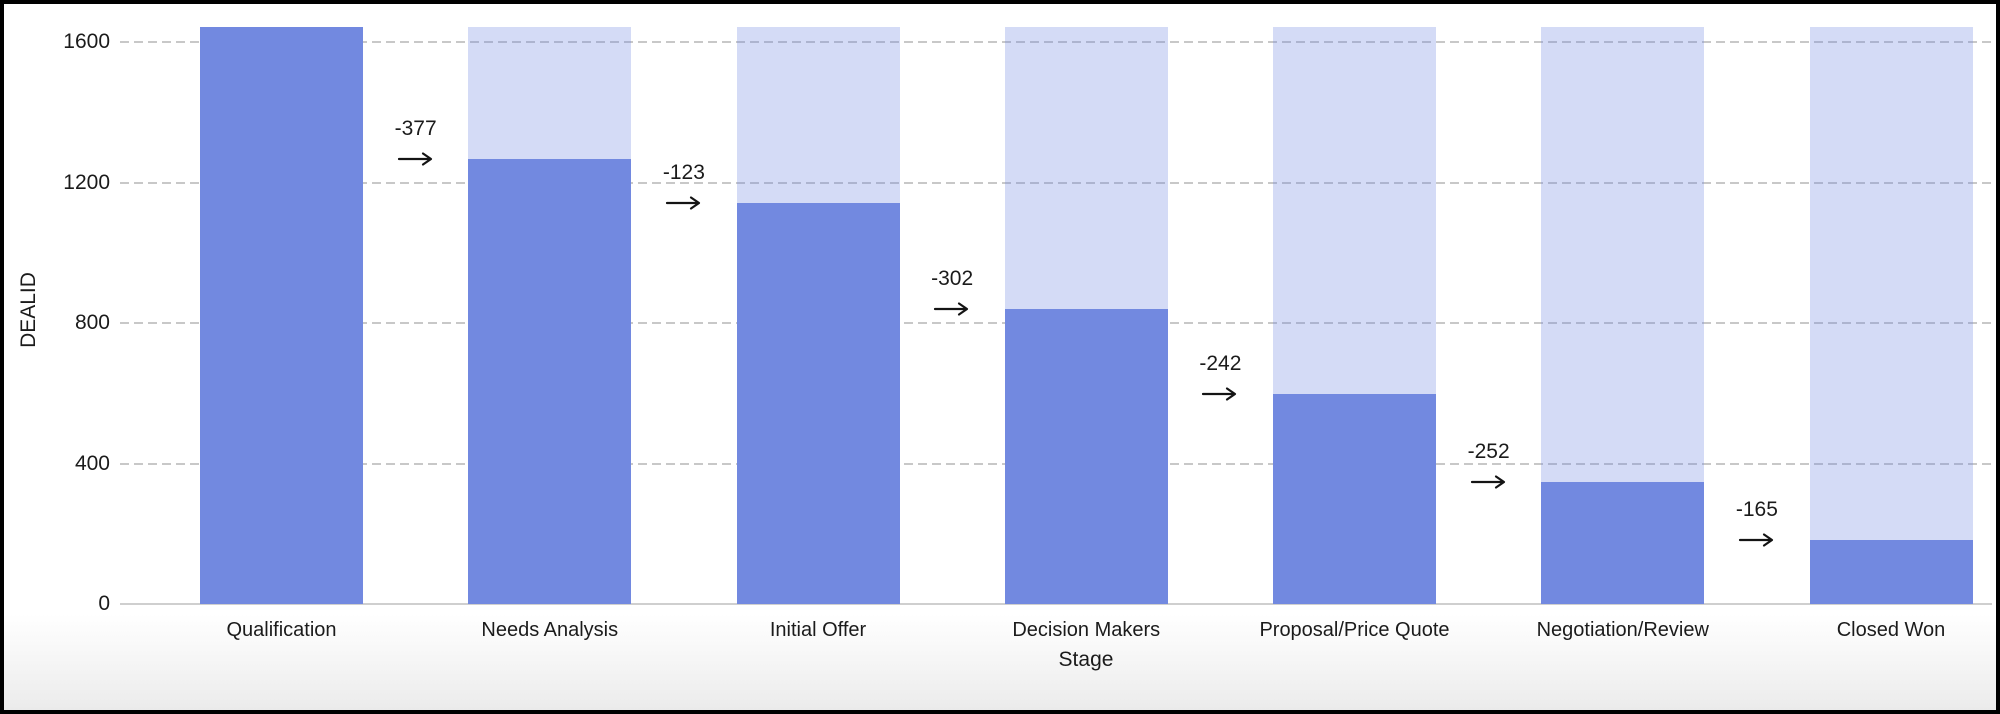 The image size is (2000, 714). I want to click on bar-needs-analysis, so click(550, 381).